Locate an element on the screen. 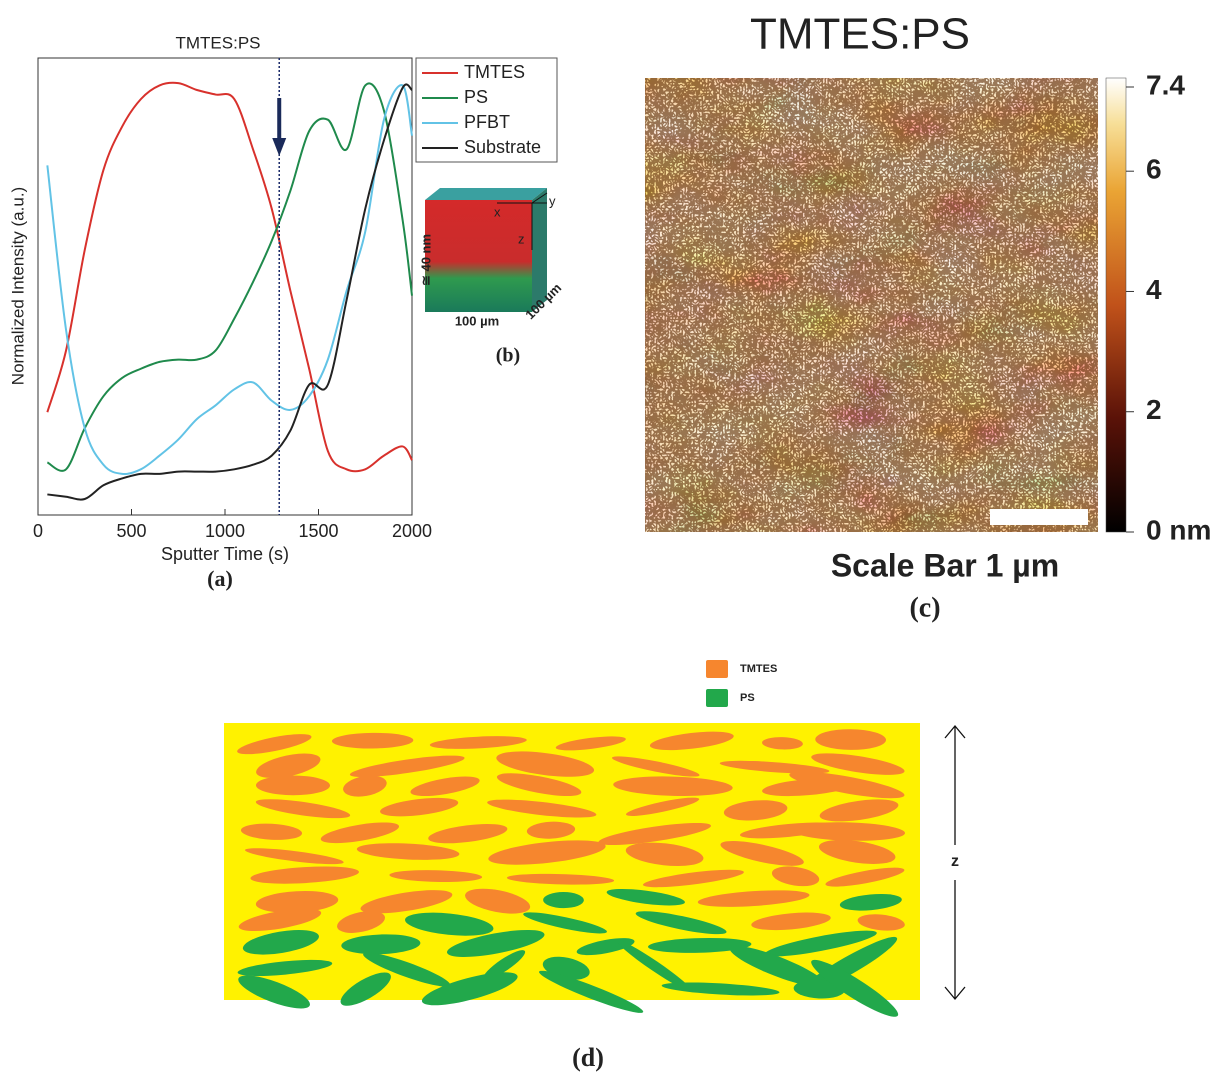  caption: (a) is located at coordinates (220, 578).